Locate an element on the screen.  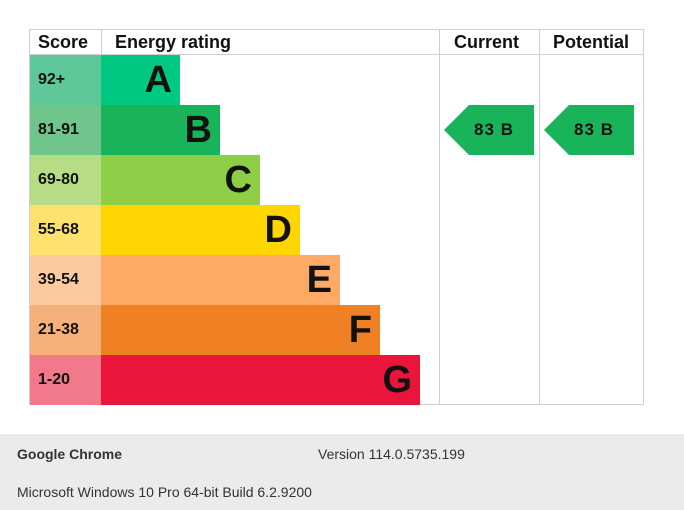
current-rating-arrow: 83 B is located at coordinates (489, 130).